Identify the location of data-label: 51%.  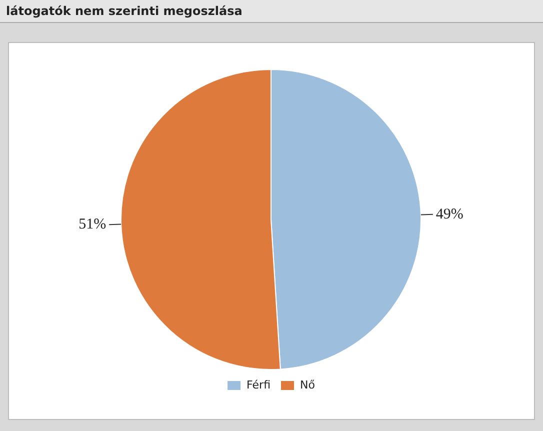
(92, 224).